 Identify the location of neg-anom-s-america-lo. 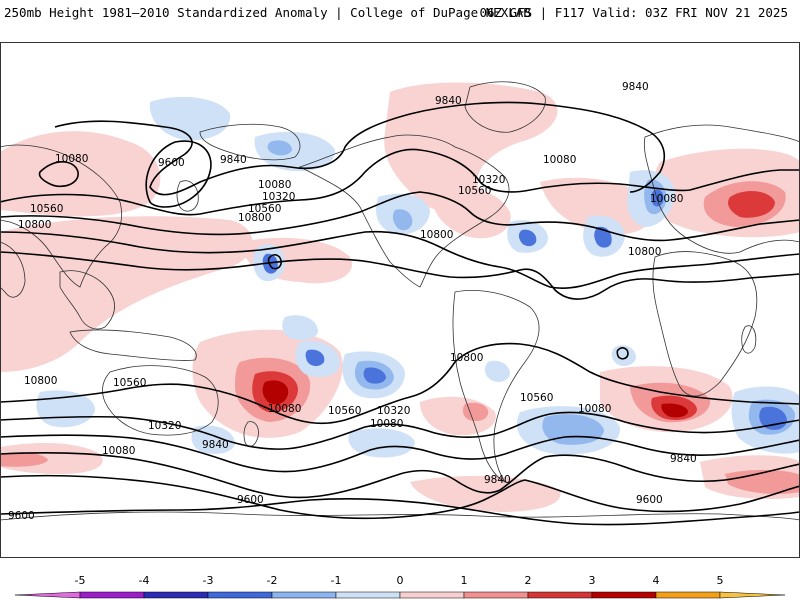
(497, 371).